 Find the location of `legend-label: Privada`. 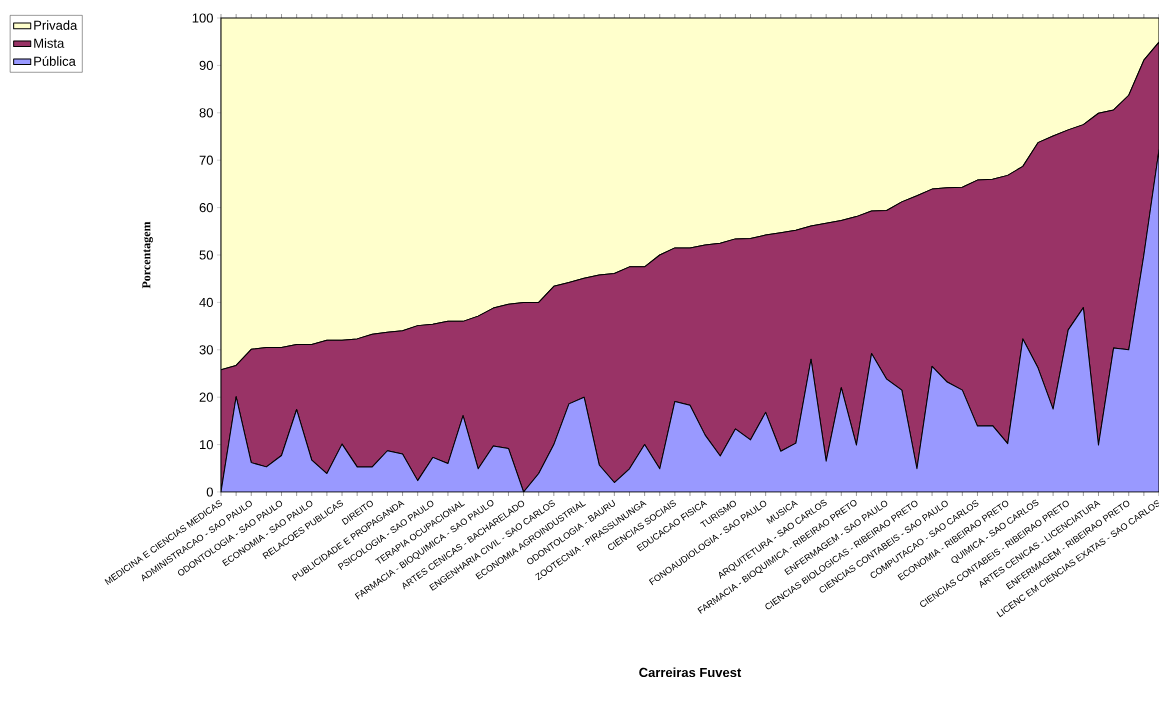

legend-label: Privada is located at coordinates (56, 25).